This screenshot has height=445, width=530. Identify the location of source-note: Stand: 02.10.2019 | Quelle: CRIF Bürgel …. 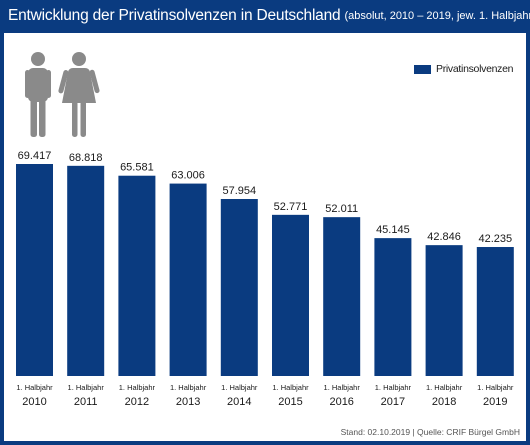
(430, 432).